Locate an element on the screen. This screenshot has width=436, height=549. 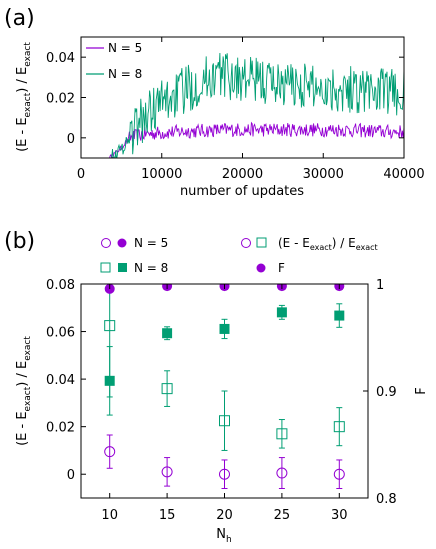
legend-marker-n5-filled is located at coordinates (122, 243).